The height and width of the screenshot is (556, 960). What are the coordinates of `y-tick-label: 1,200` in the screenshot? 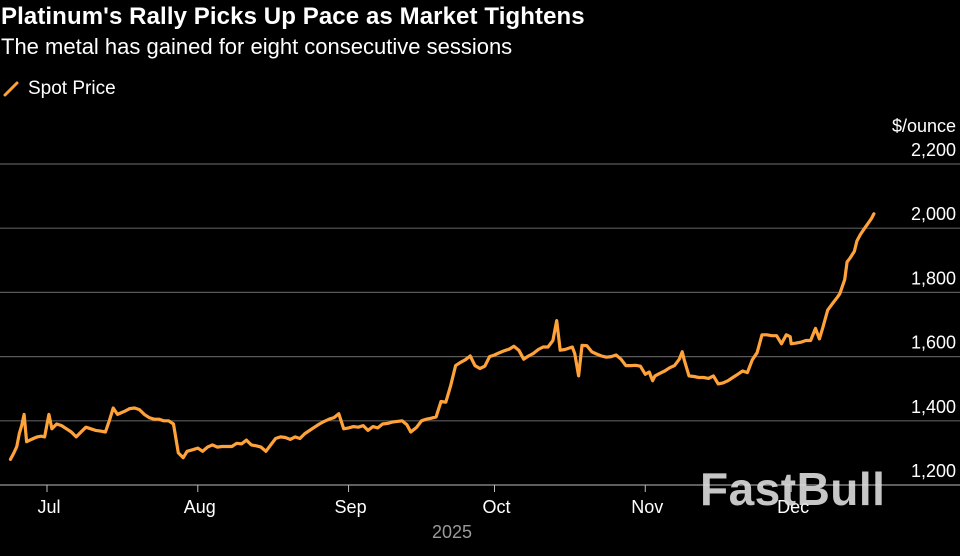 It's located at (933, 471).